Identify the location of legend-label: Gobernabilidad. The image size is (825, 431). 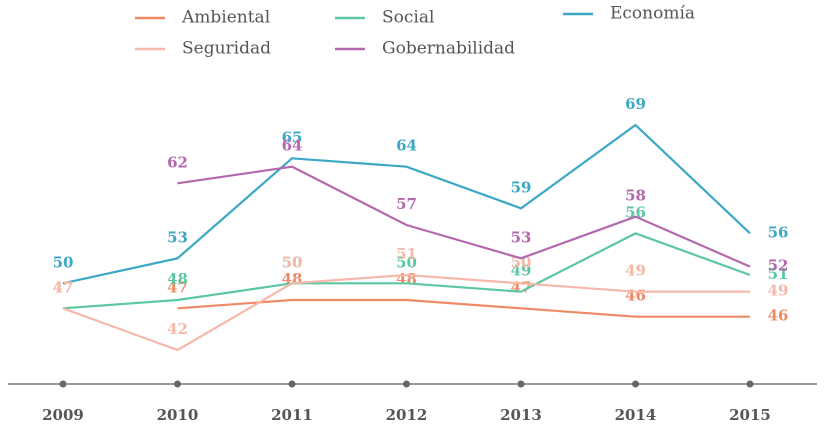
(448, 49).